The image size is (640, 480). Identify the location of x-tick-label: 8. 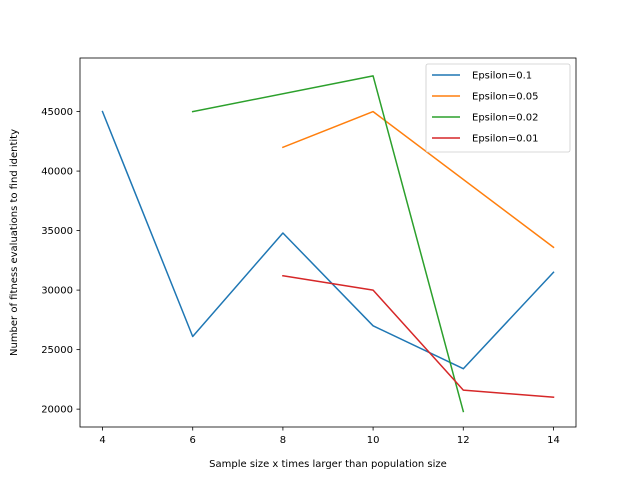
(283, 440).